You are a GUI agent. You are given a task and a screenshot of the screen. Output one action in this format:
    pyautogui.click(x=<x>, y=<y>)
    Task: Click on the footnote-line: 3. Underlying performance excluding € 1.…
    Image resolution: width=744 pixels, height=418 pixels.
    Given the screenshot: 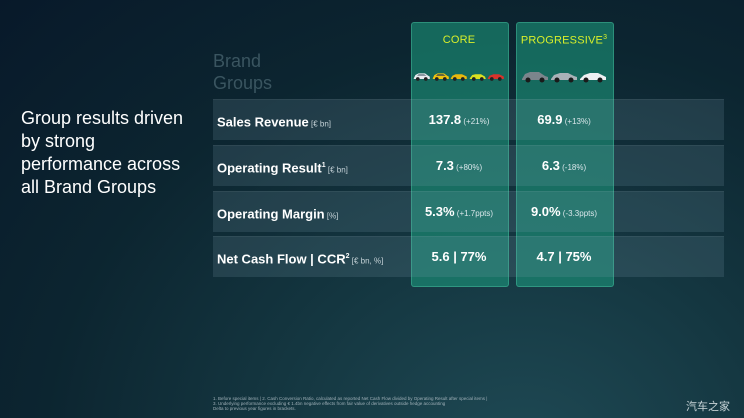 What is the action you would take?
    pyautogui.click(x=329, y=404)
    